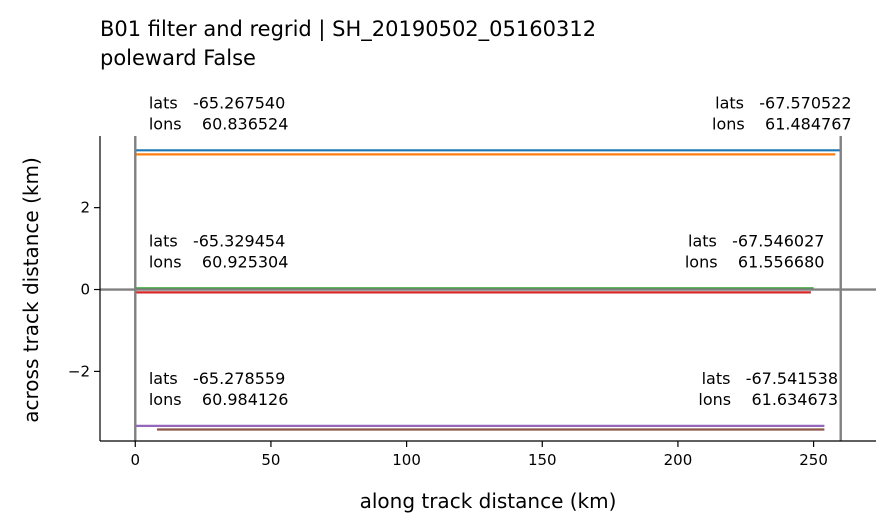  What do you see at coordinates (755, 261) in the screenshot?
I see `annotation-lons-text: lons 61.556680` at bounding box center [755, 261].